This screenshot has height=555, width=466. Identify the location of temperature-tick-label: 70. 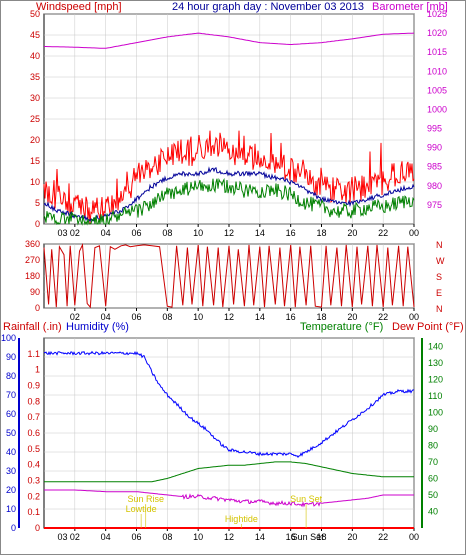
(433, 462).